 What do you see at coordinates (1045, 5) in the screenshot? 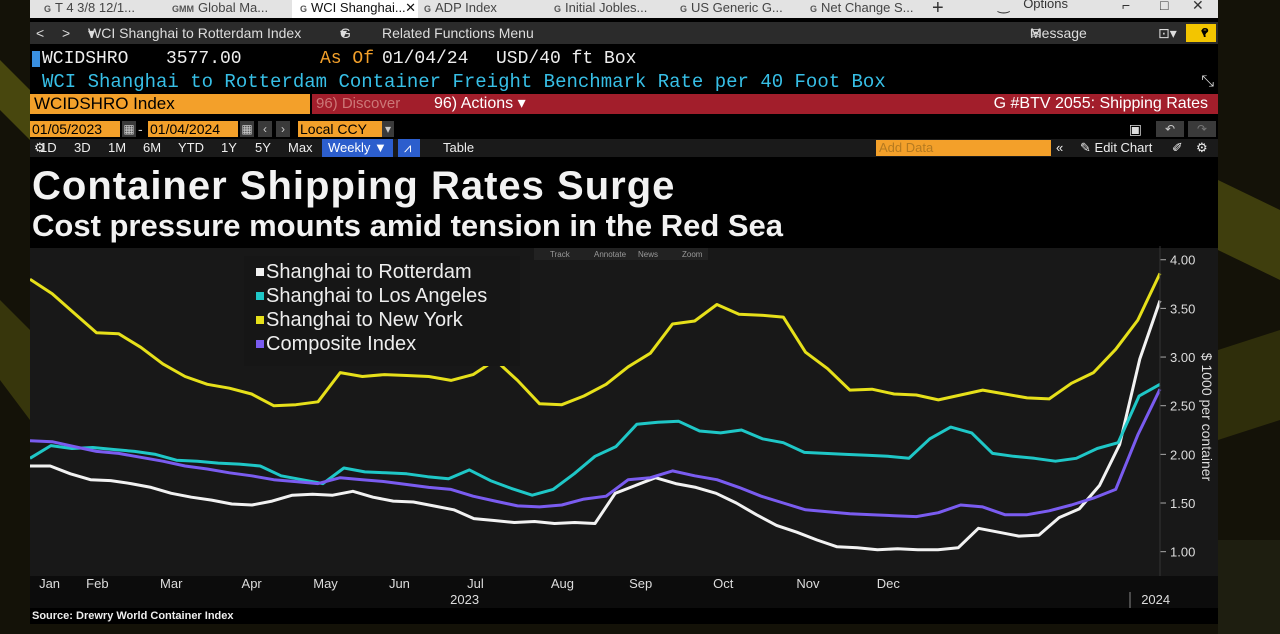
I see `options-menu: Options` at bounding box center [1045, 5].